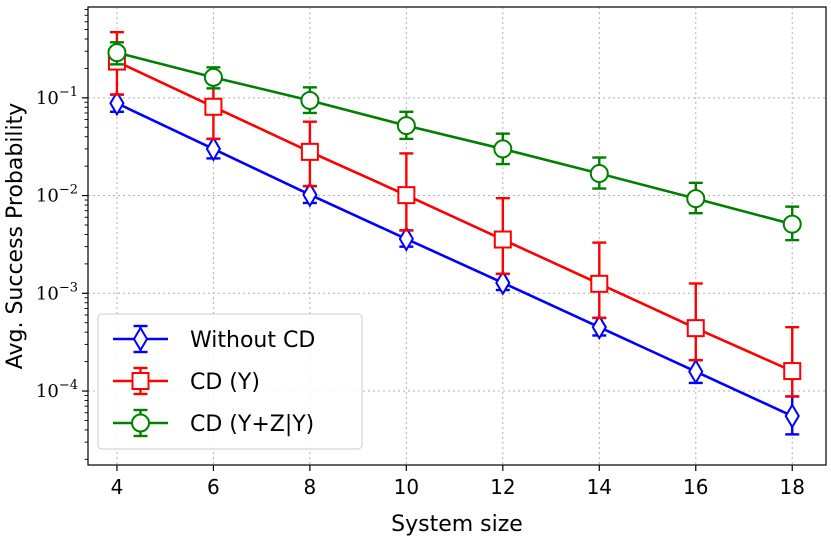 The width and height of the screenshot is (831, 544). I want to click on x-tick-label: 18, so click(792, 487).